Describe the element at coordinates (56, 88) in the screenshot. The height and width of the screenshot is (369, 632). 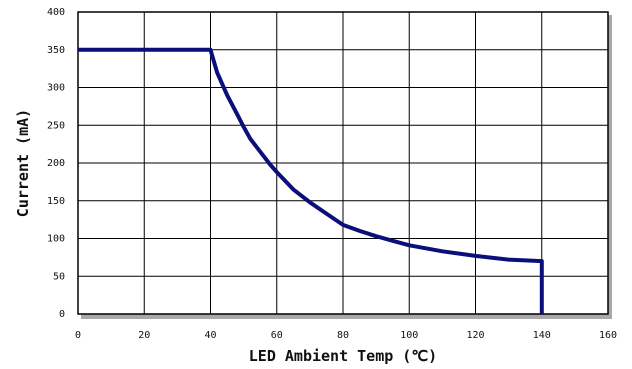
I see `y-tick-label: 300` at that location.